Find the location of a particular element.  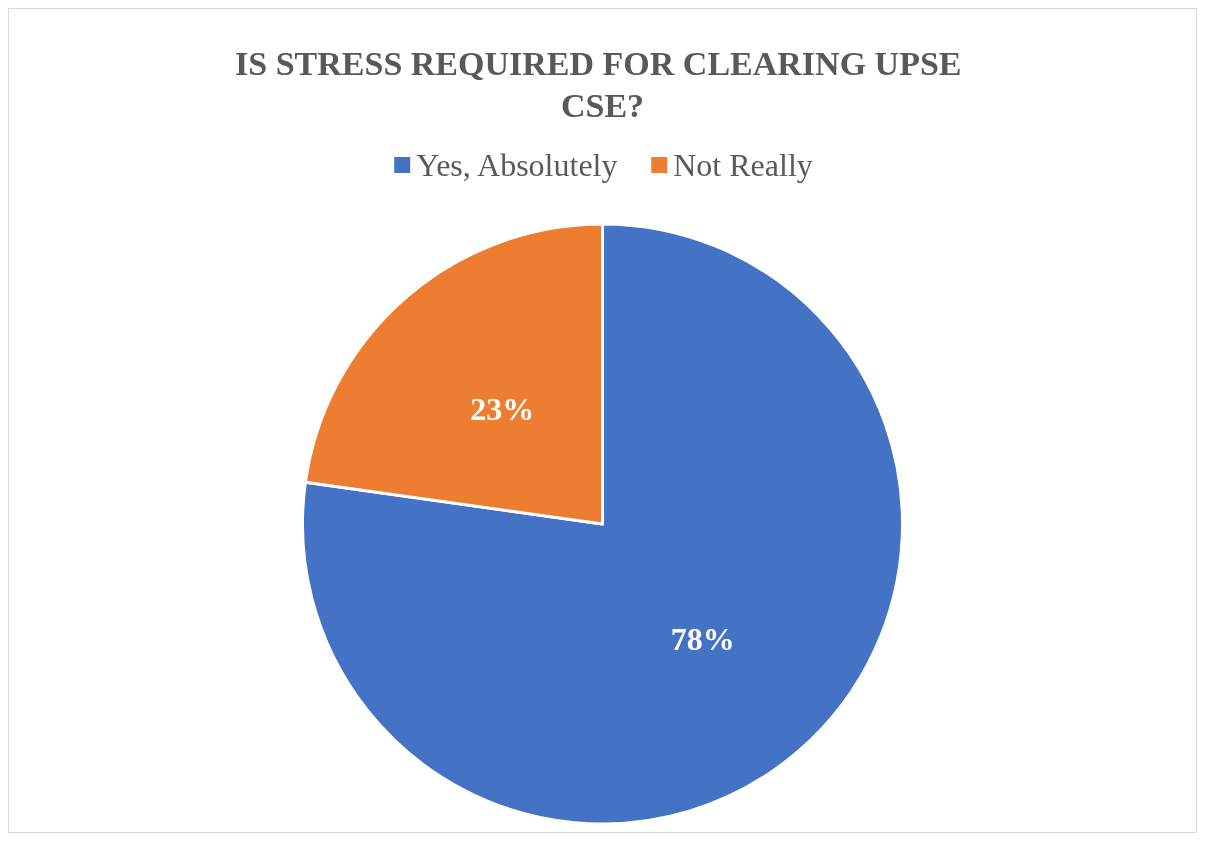

data-label: 23% is located at coordinates (502, 408).